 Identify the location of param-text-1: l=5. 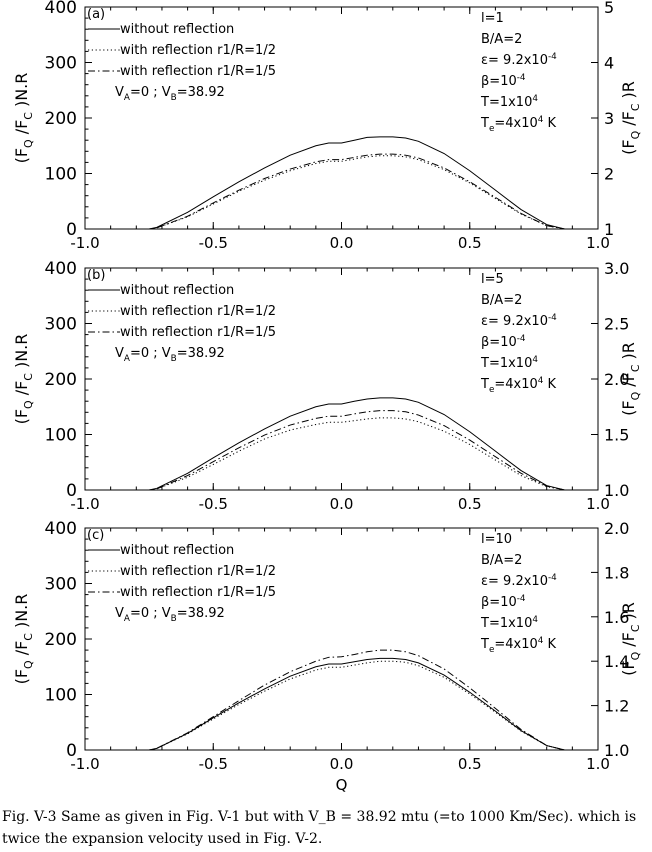
(492, 279).